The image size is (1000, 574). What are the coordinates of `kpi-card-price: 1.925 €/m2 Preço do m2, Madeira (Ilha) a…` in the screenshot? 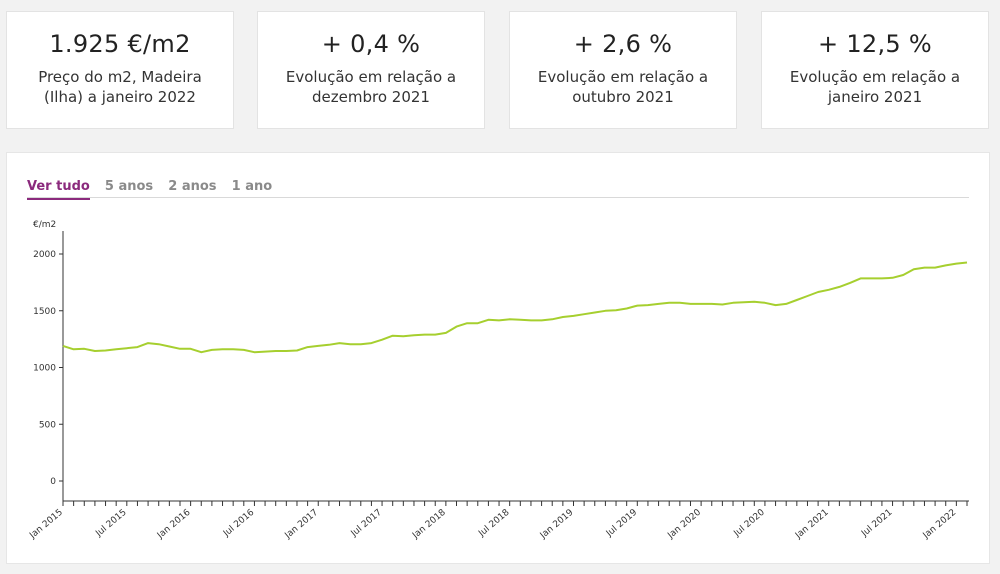 It's located at (120, 70).